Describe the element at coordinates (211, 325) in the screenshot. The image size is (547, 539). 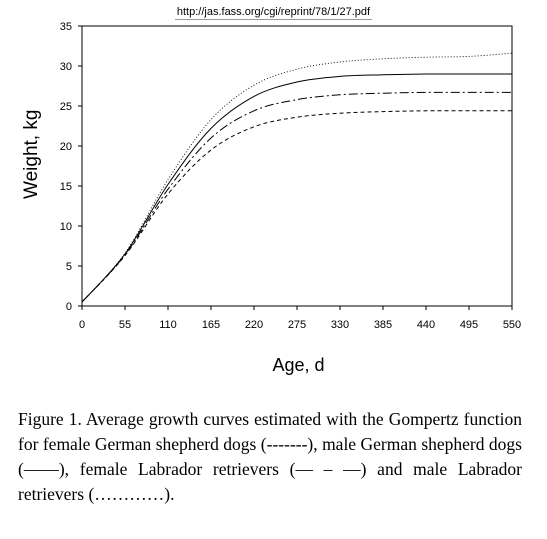
I see `x-tick-label: 165` at that location.